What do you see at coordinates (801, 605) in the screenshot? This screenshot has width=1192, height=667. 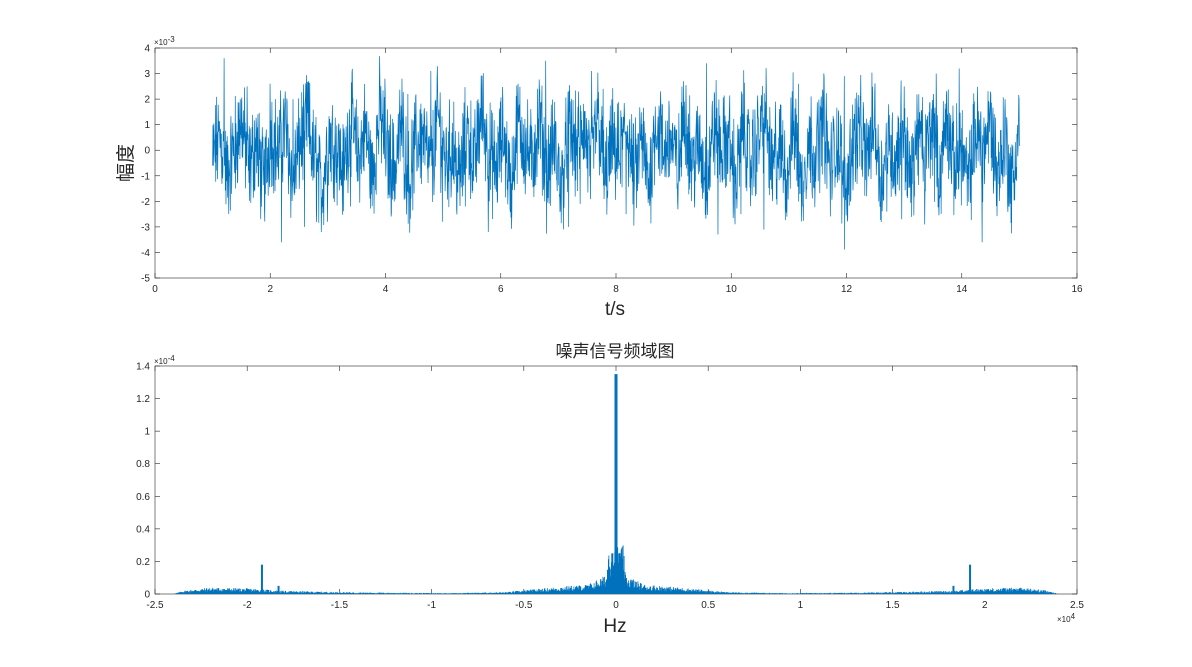 I see `frequency-x-tick-label: 1` at bounding box center [801, 605].